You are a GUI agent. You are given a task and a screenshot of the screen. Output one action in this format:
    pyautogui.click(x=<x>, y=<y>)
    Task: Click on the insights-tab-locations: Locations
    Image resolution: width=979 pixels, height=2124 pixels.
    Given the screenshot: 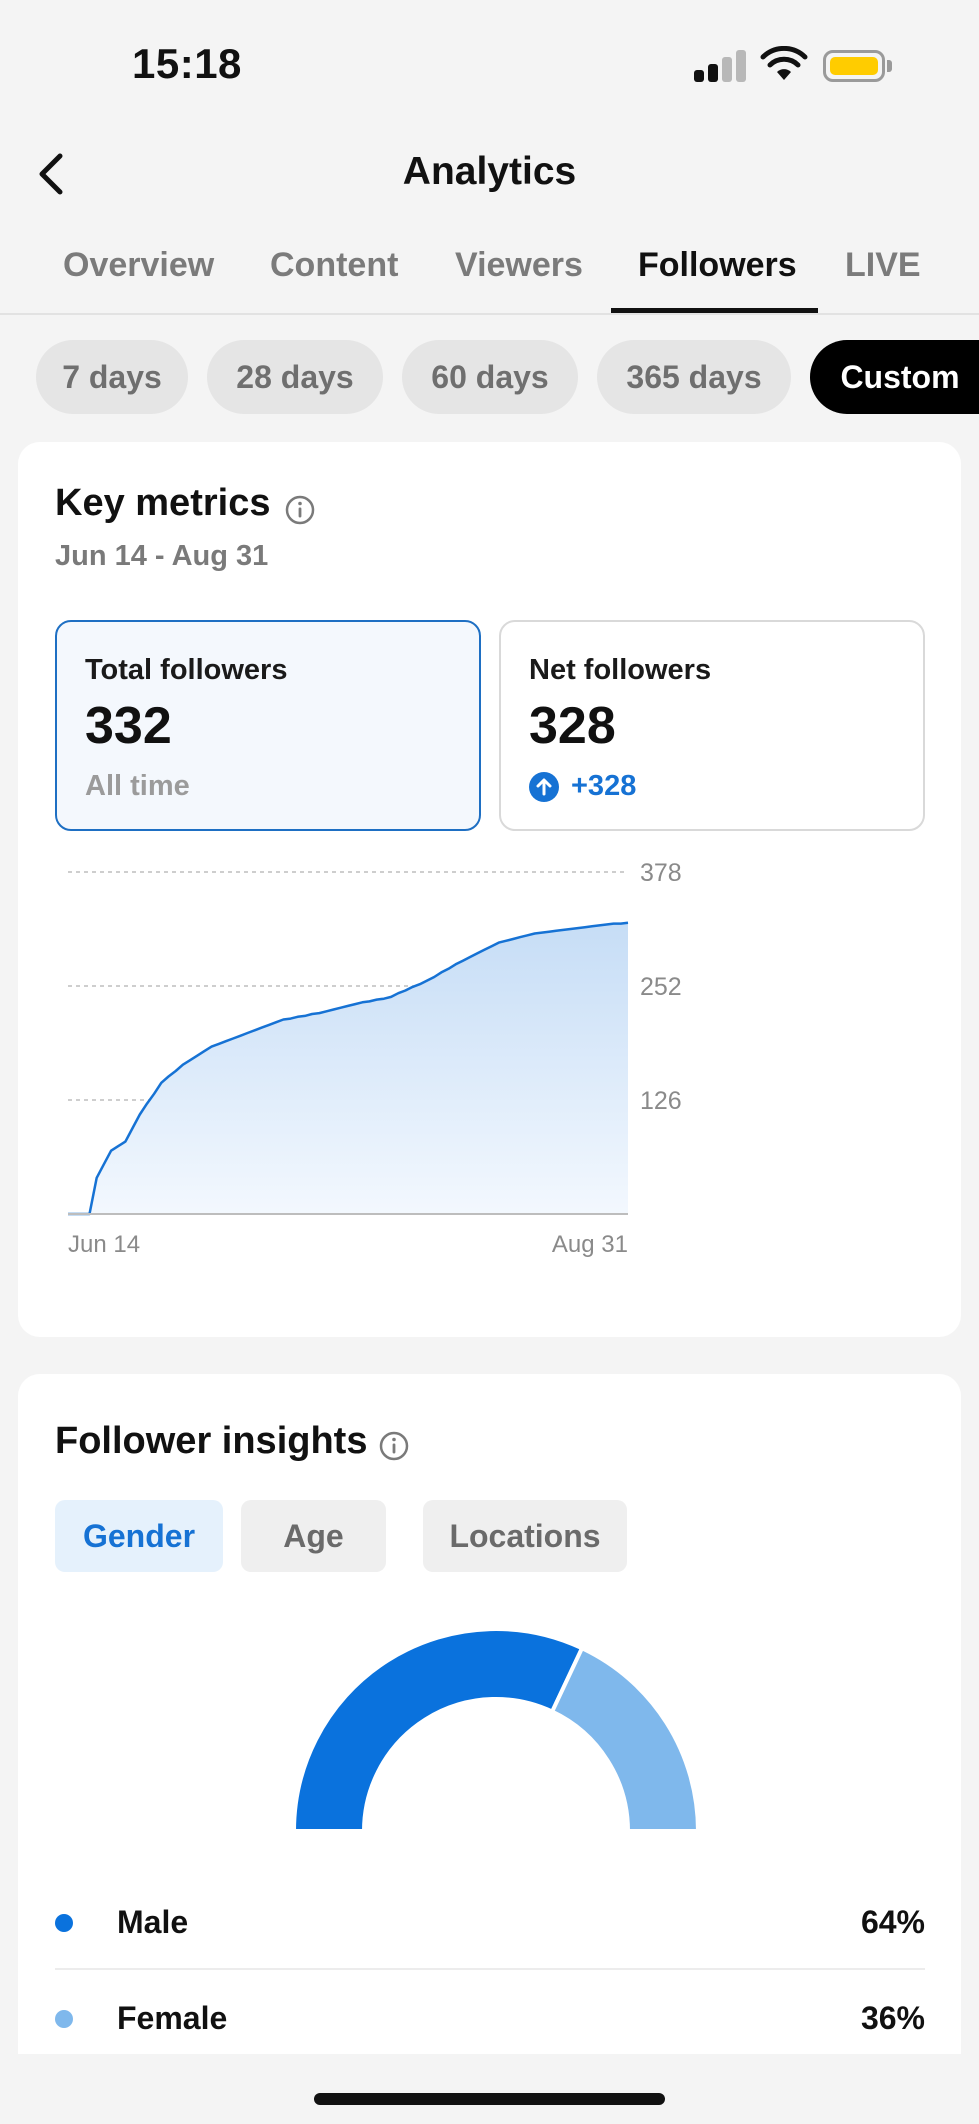 What is the action you would take?
    pyautogui.click(x=525, y=1536)
    